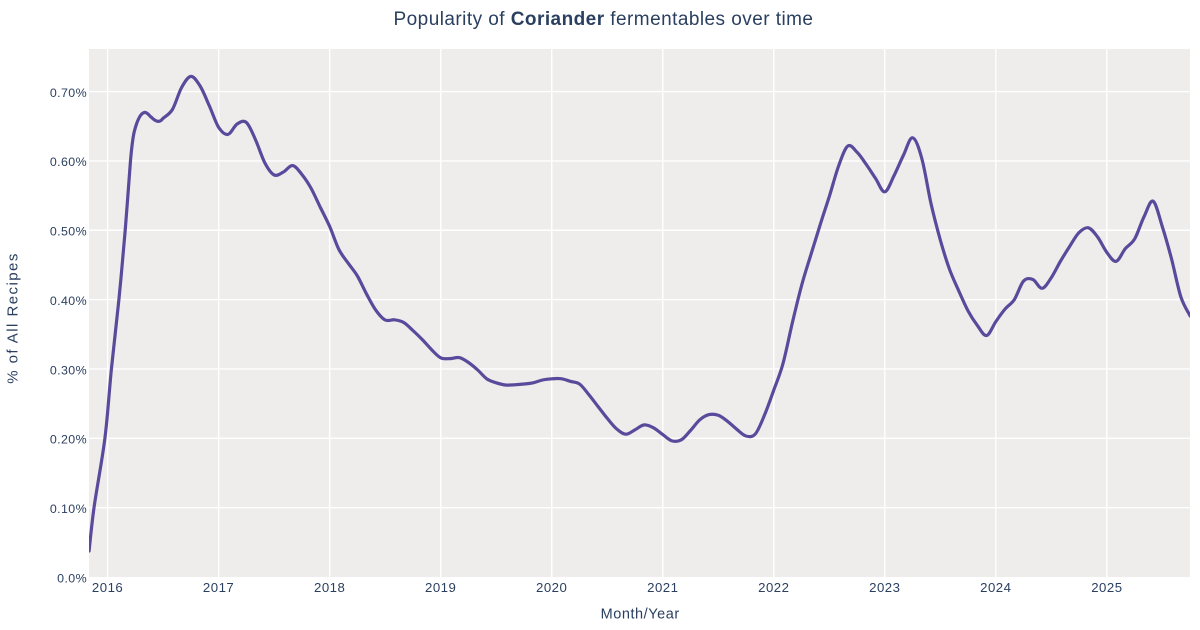  I want to click on svg-text: 0.70%, so click(68, 93).